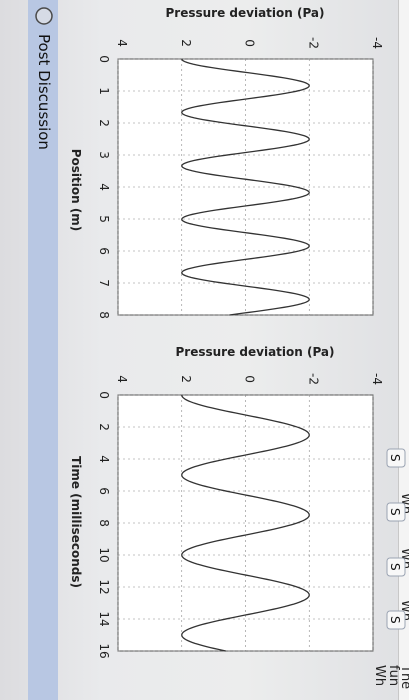 This screenshot has height=700, width=409. Describe the element at coordinates (76, 522) in the screenshot. I see `time-chart-xlabel: Time (milliseconds)` at that location.